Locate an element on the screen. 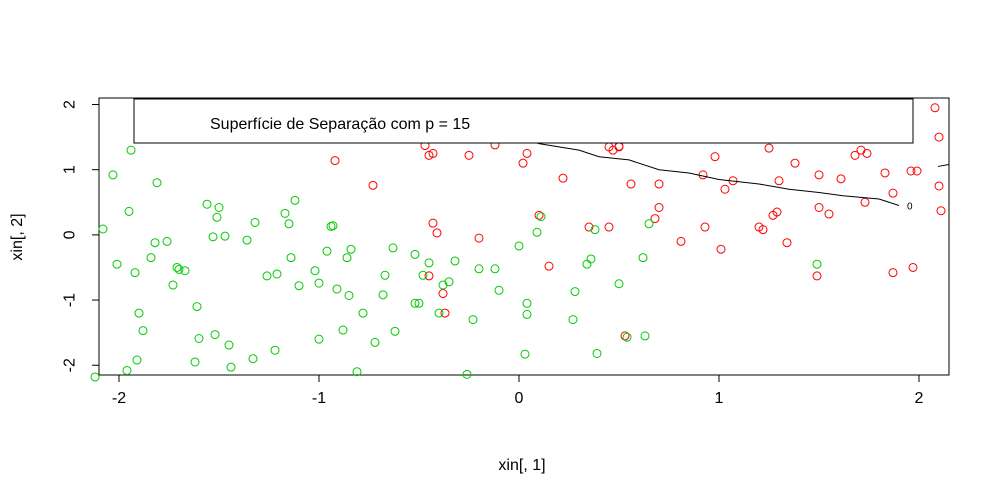  legend: Superfície de Separação com p = 15 is located at coordinates (523, 121).